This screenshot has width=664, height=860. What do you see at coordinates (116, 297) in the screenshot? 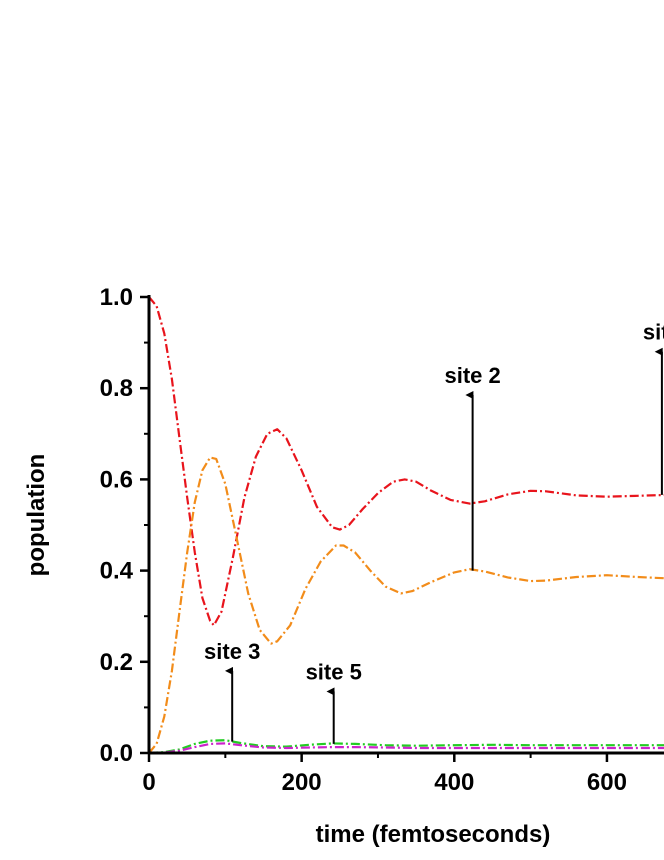
I see `y-tick-label: 1.0` at bounding box center [116, 297].